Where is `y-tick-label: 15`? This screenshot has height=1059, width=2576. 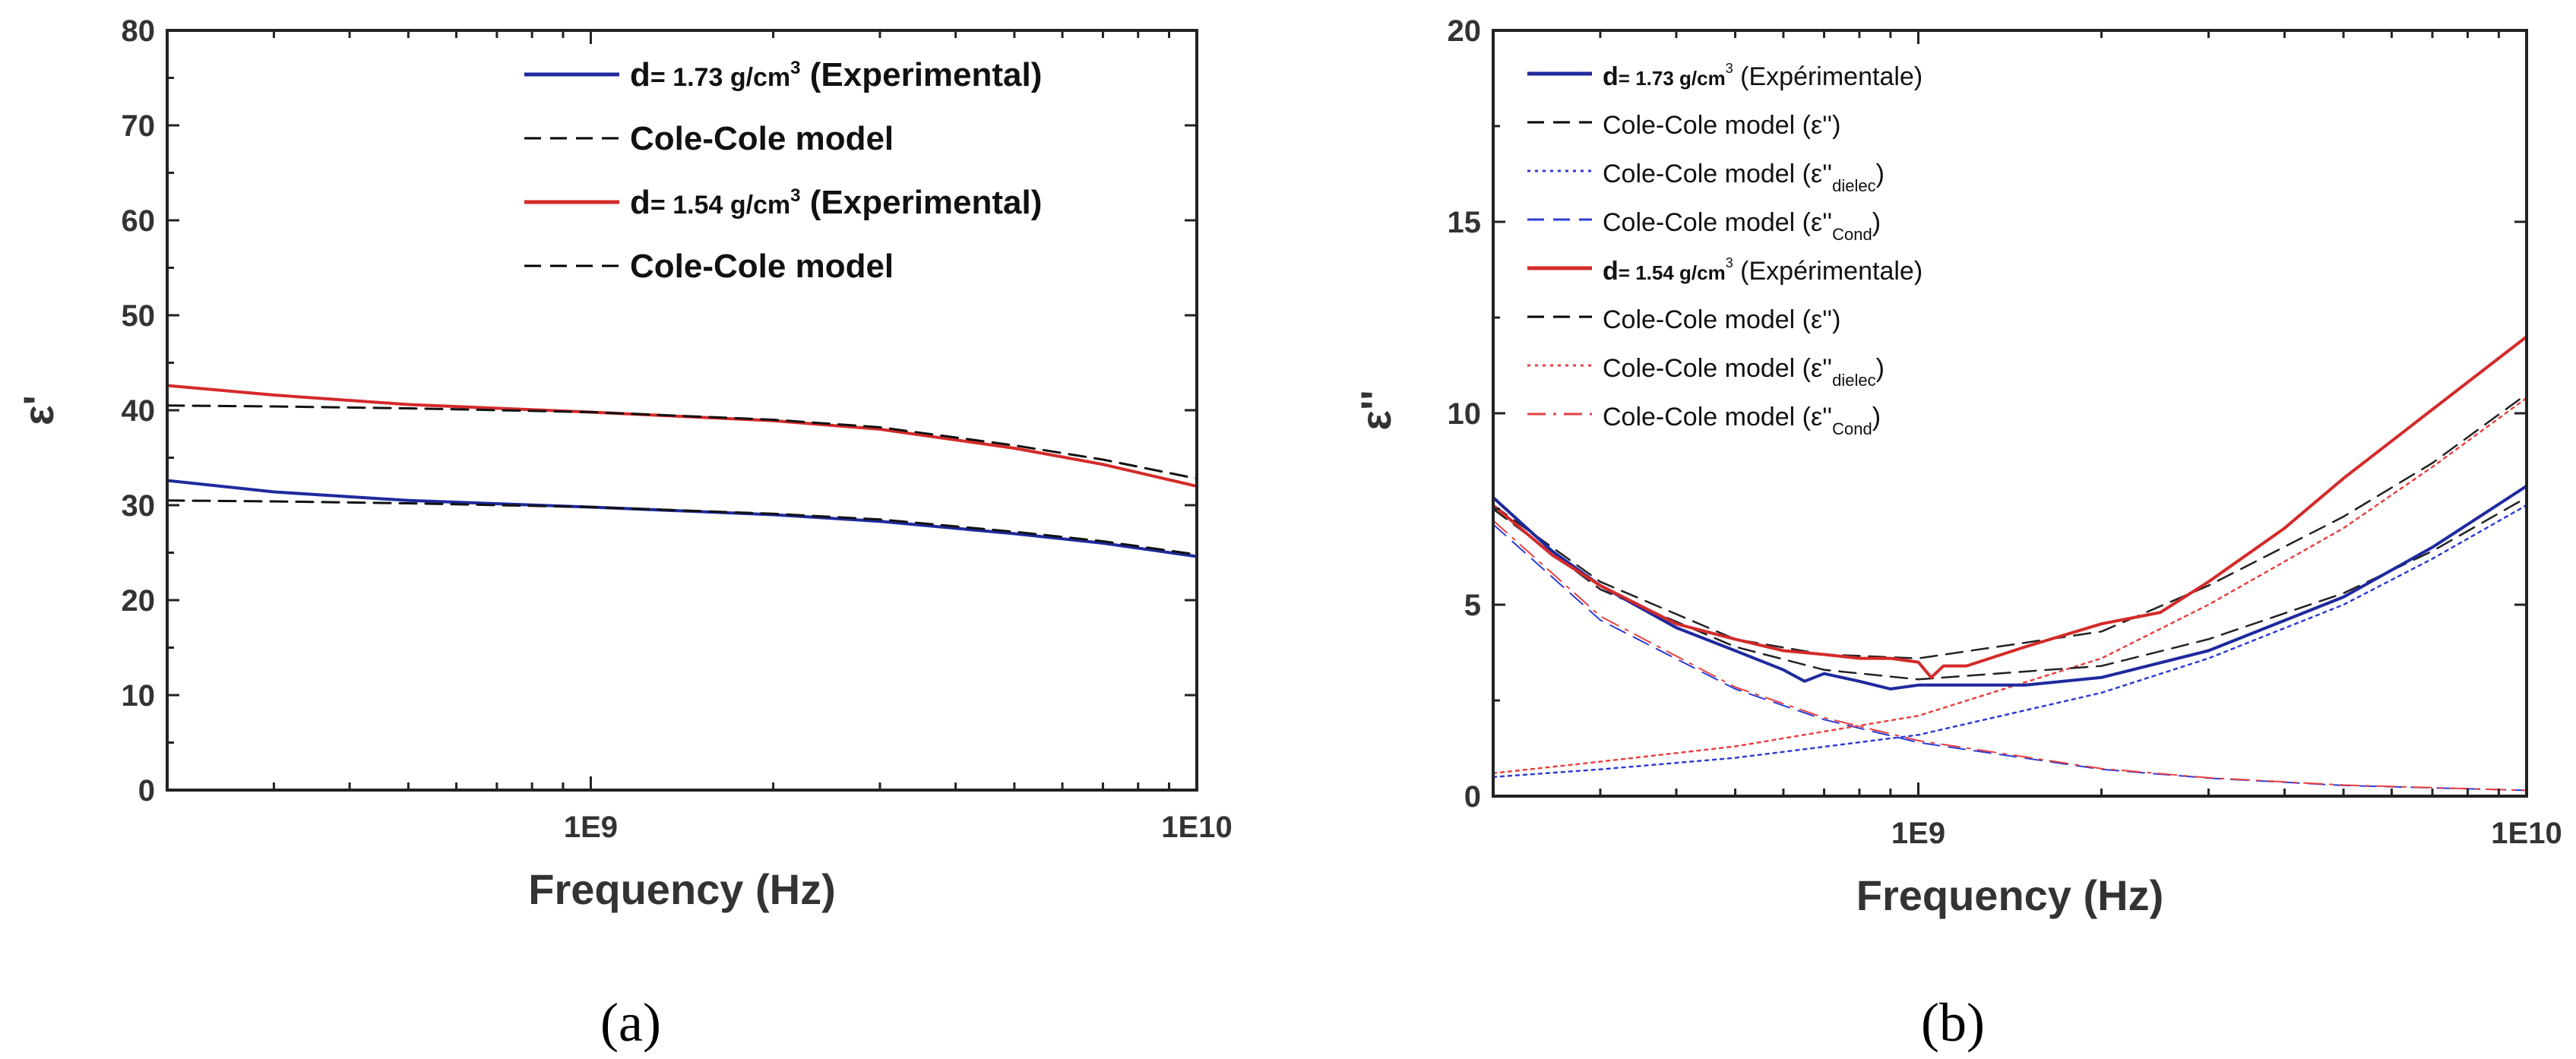
y-tick-label: 15 is located at coordinates (1465, 222).